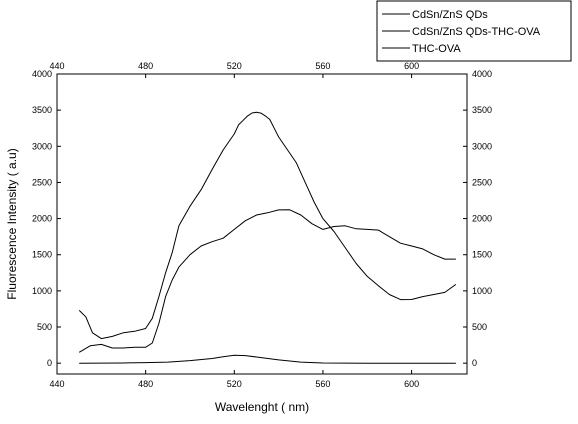 This screenshot has height=424, width=578. I want to click on y-tick-label: 3500, so click(42, 110).